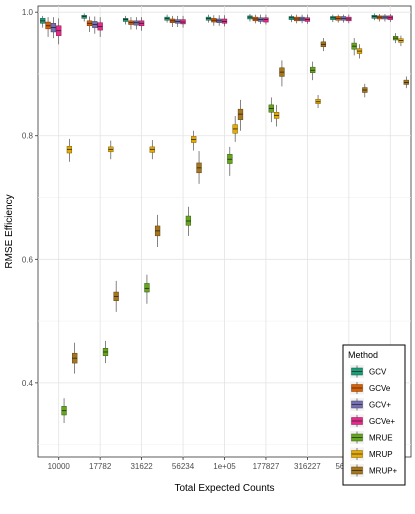  I want to click on series-GCVe+, so click(224, 29).